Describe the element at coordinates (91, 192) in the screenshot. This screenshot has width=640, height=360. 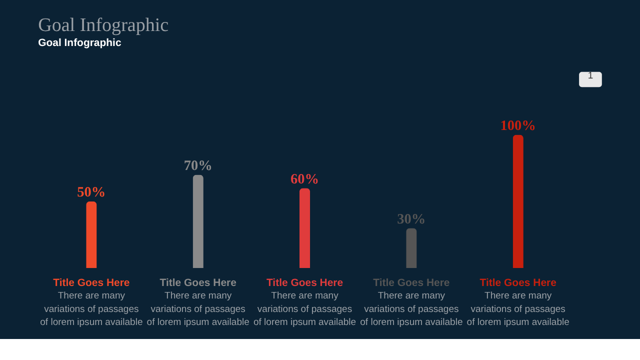
I see `data-label: 50%` at that location.